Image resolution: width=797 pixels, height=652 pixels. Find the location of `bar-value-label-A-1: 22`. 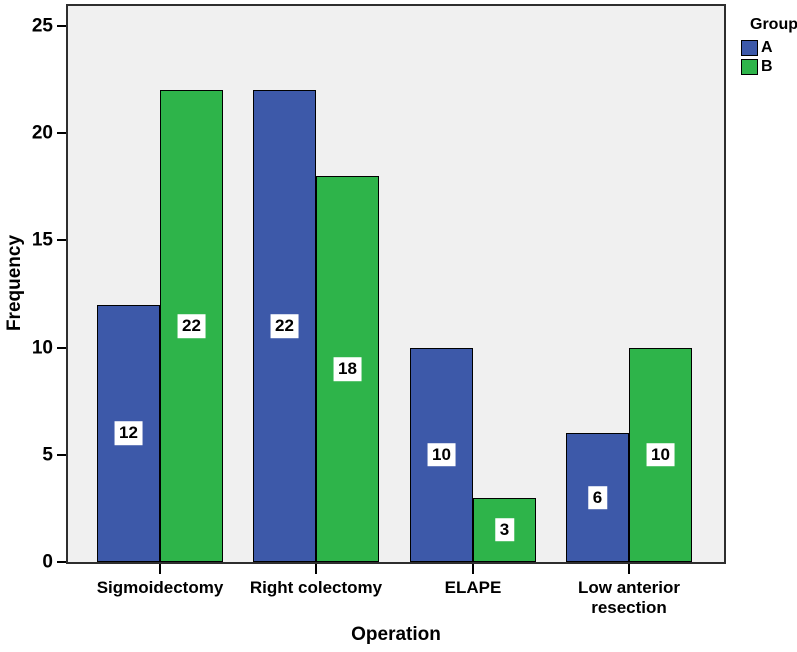

bar-value-label-A-1: 22 is located at coordinates (284, 326).